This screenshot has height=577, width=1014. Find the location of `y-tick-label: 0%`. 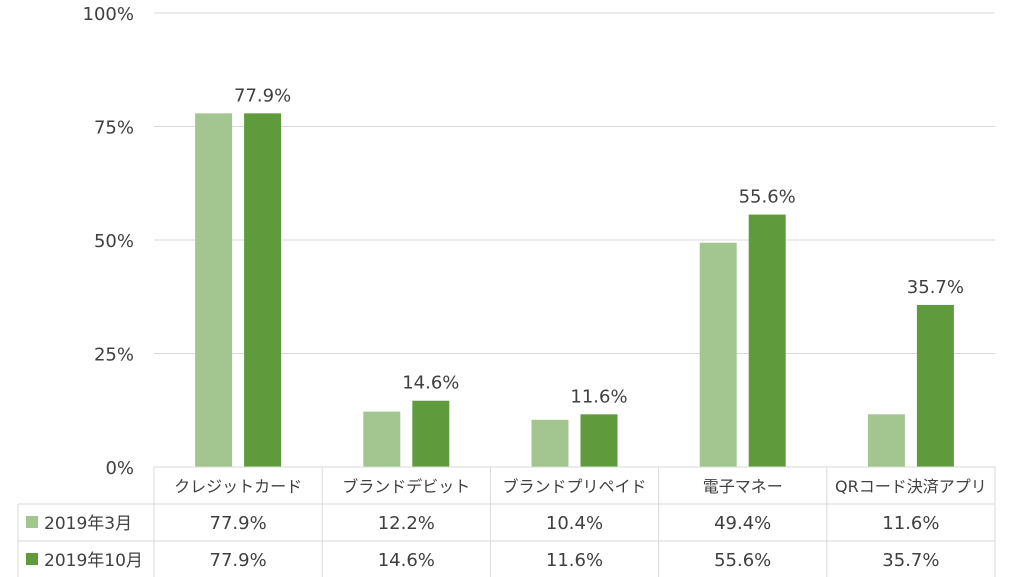

y-tick-label: 0% is located at coordinates (119, 468).